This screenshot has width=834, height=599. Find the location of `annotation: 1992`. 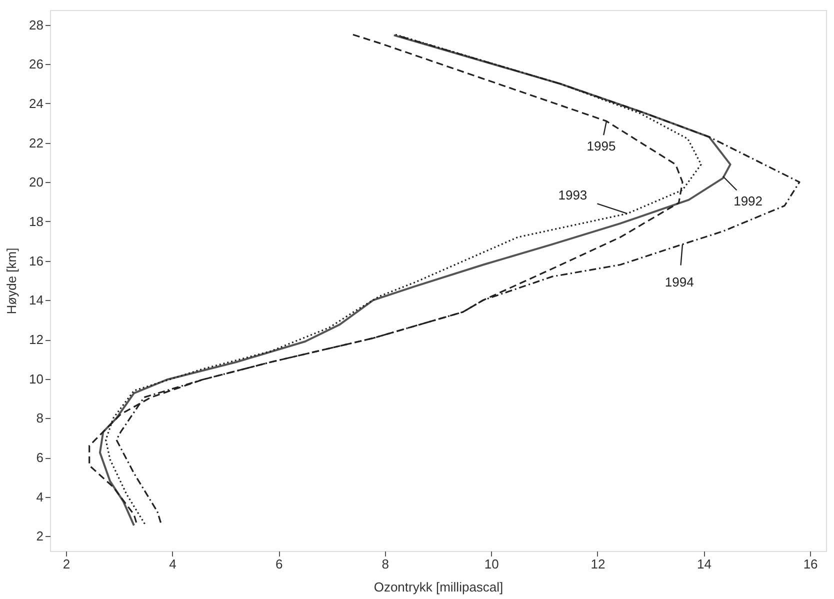

annotation: 1992 is located at coordinates (748, 201).